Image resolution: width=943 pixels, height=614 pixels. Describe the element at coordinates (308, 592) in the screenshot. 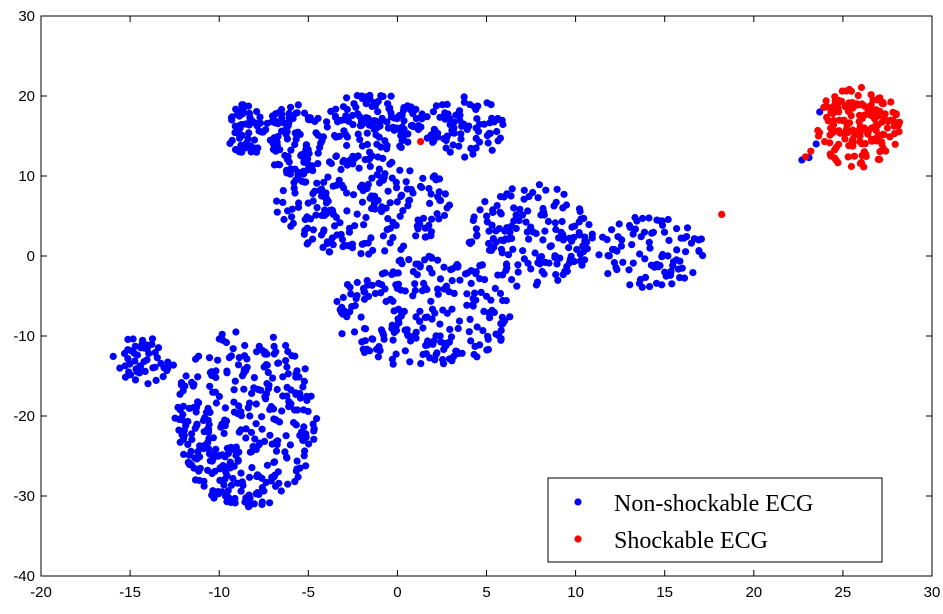

I see `x-tick-label: -5` at that location.